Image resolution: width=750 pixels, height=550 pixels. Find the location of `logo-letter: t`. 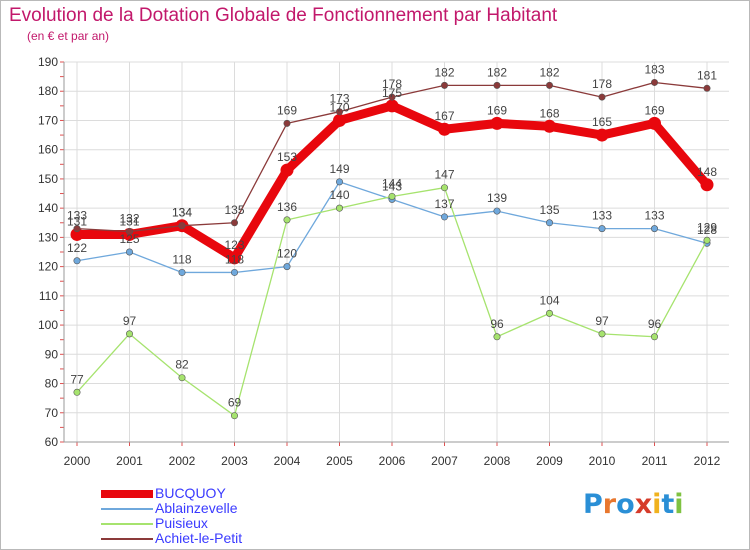

logo-letter: t is located at coordinates (668, 504).